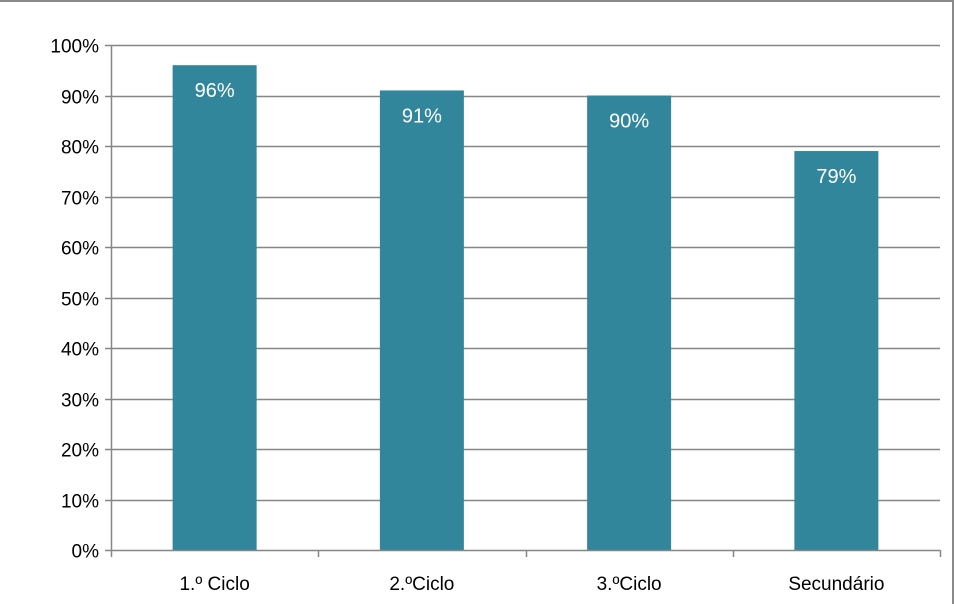 This screenshot has height=606, width=954. What do you see at coordinates (531, 584) in the screenshot?
I see `x-tick-labels: 1.º Ciclo 2.ºCiclo 3.ºCiclo Secundário` at bounding box center [531, 584].